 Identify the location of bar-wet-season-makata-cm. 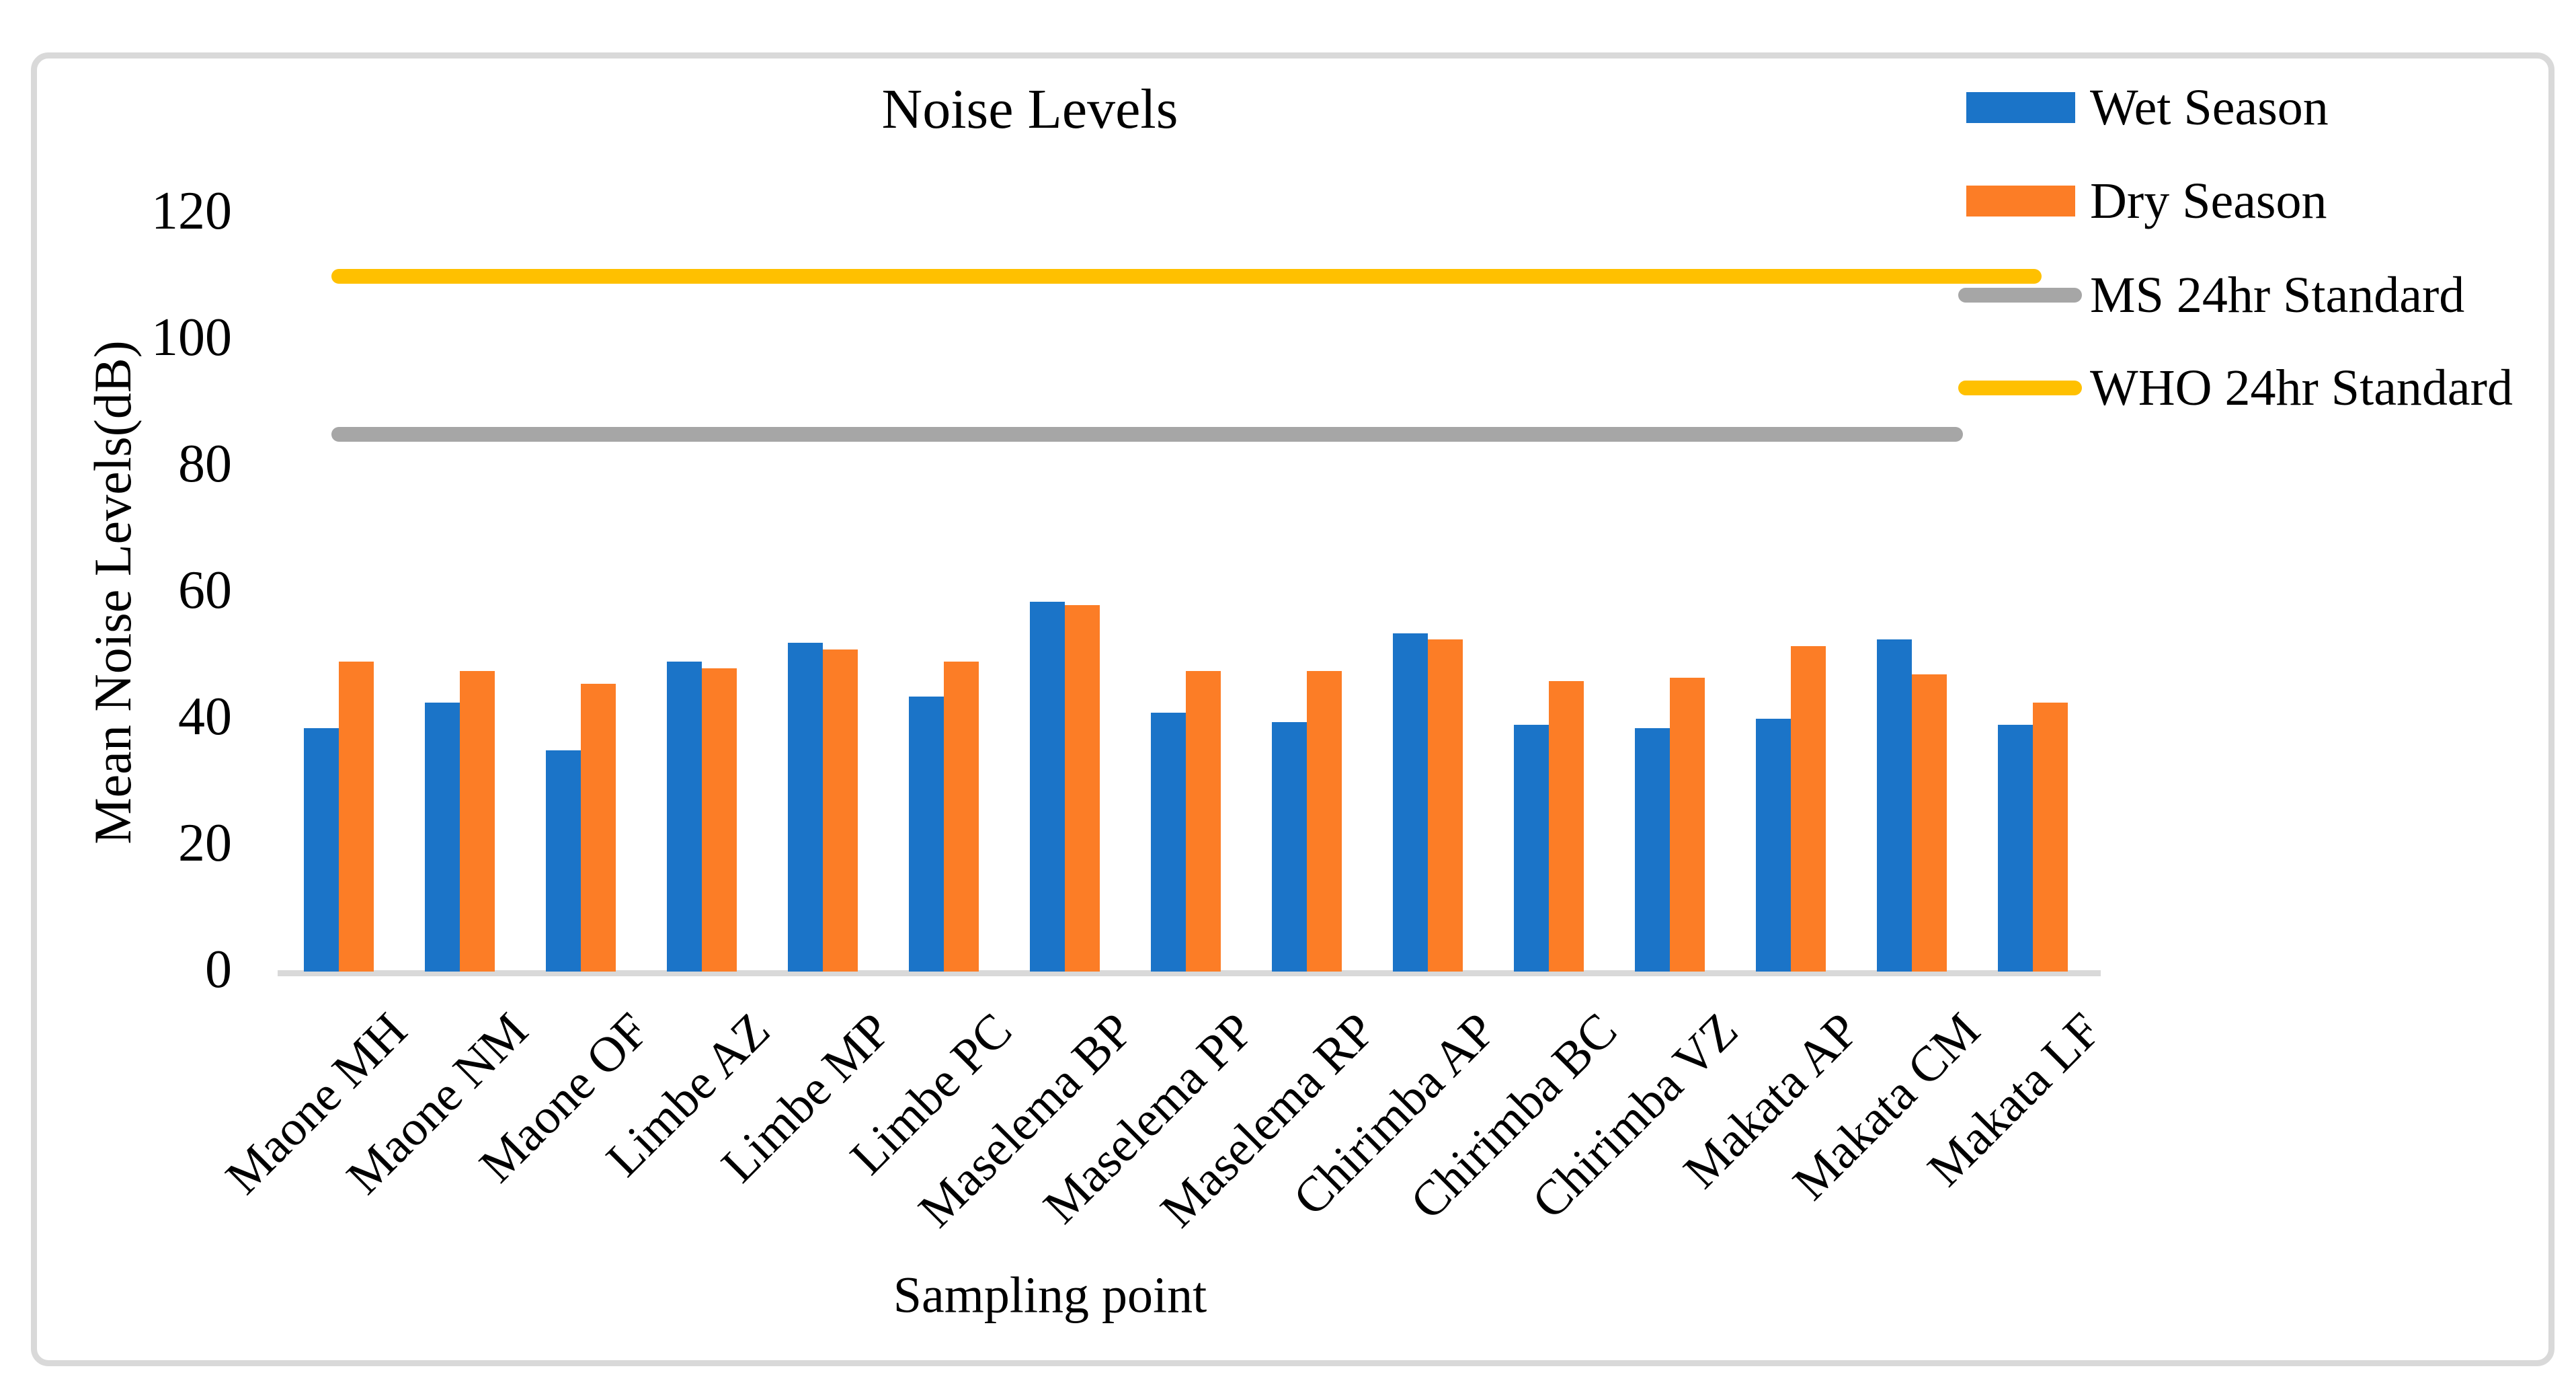
(1894, 805).